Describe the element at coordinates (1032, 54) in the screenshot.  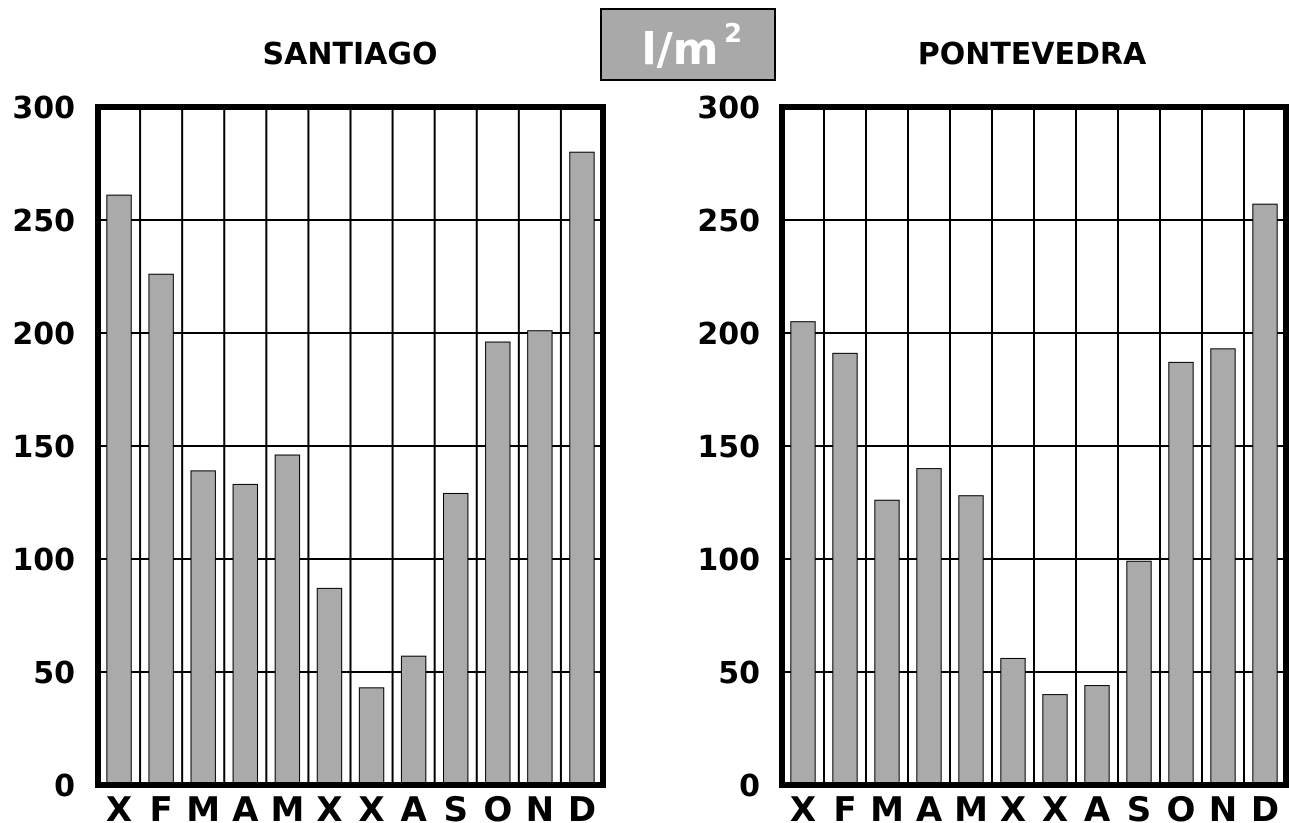
I see `chart-title: PONTEVEDRA` at that location.